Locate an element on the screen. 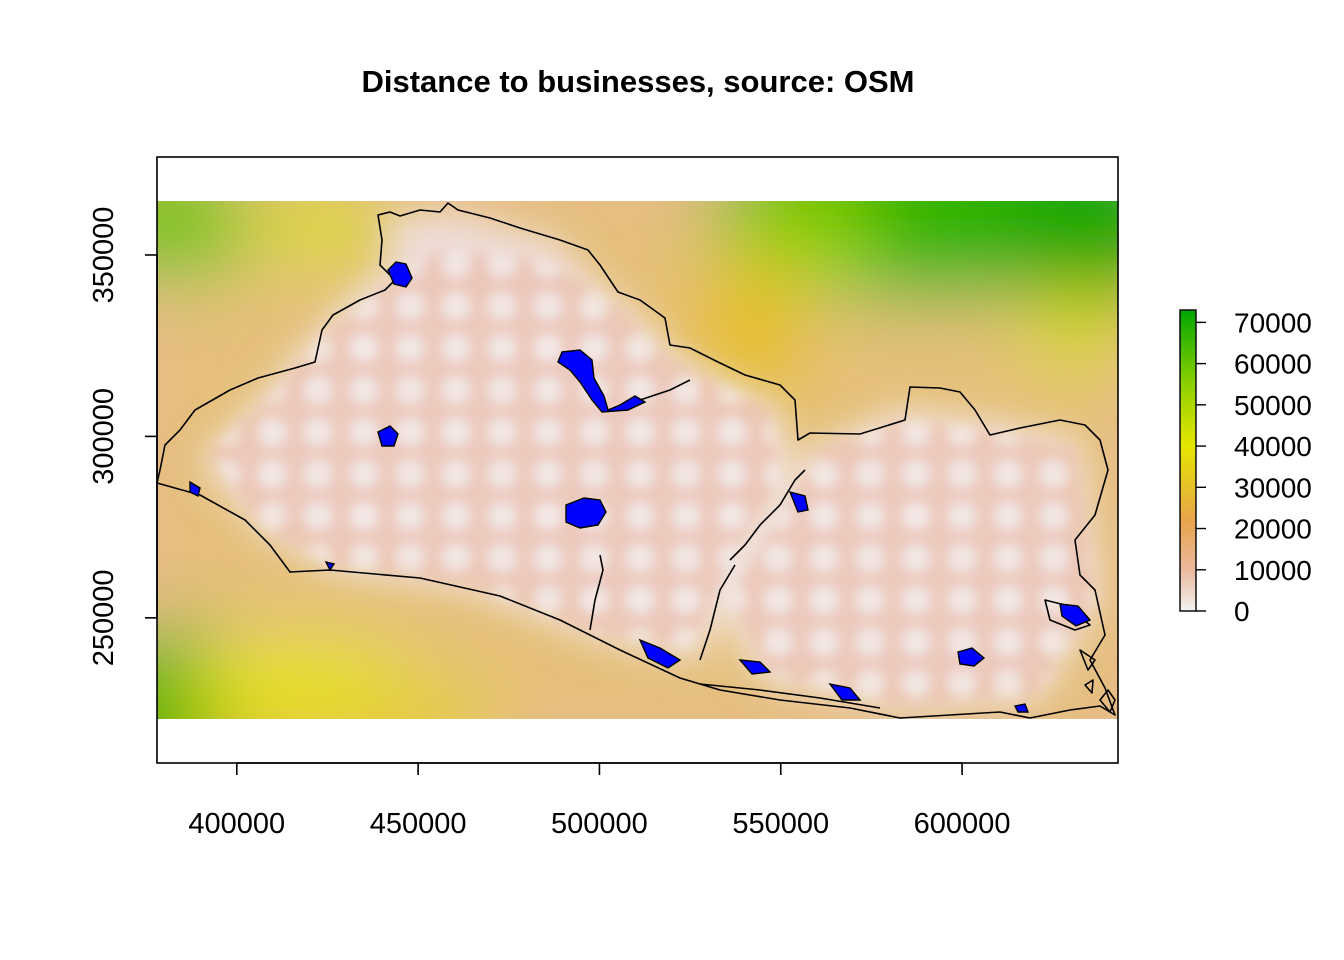 Image resolution: width=1344 pixels, height=960 pixels. legend-tick-label: 10000 is located at coordinates (1273, 570).